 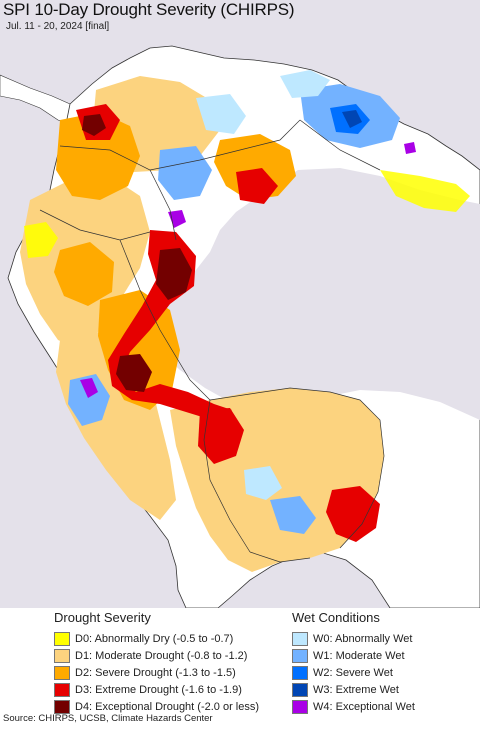 I want to click on region-d0-north-east, so click(x=425, y=191).